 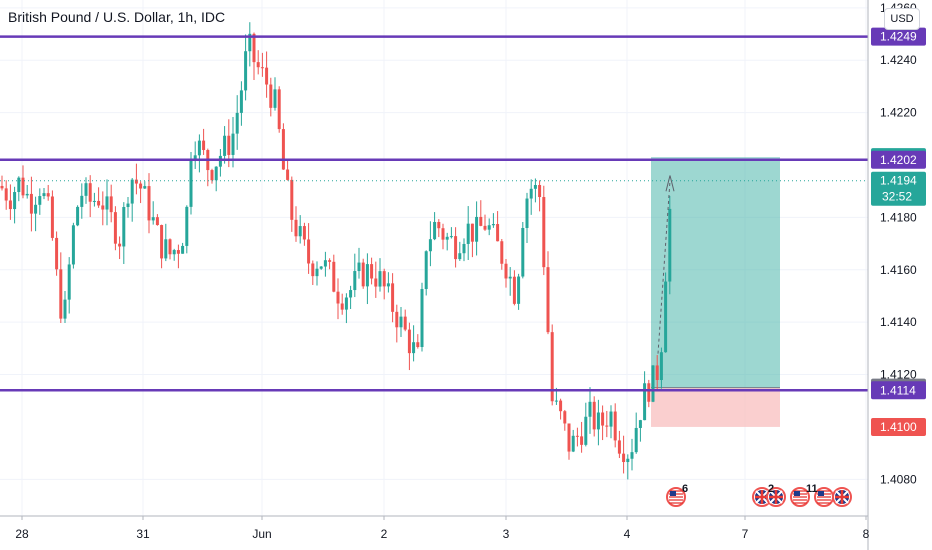 What do you see at coordinates (627, 534) in the screenshot?
I see `x-tick-label: 4` at bounding box center [627, 534].